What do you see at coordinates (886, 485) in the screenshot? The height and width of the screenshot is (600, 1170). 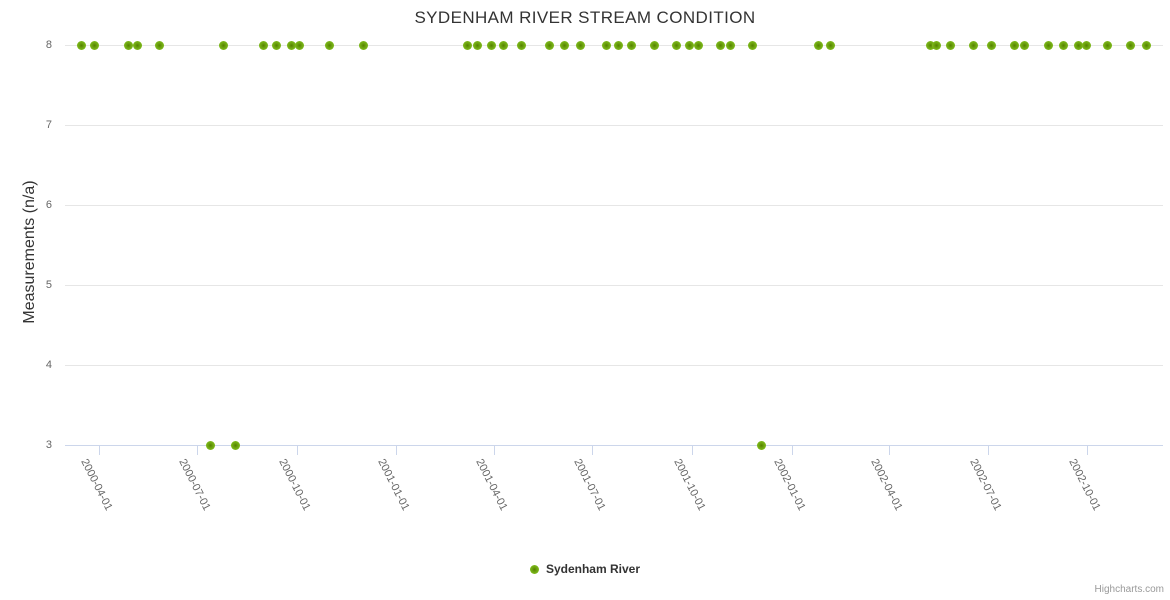 I see `x-axis-label-2002-04-01: 2002-04-01` at bounding box center [886, 485].